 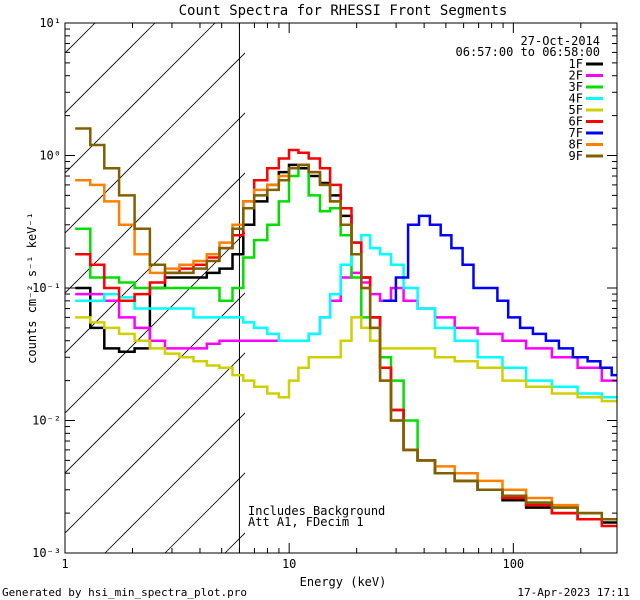 I want to click on legend-label-1F: 1F, so click(x=576, y=64).